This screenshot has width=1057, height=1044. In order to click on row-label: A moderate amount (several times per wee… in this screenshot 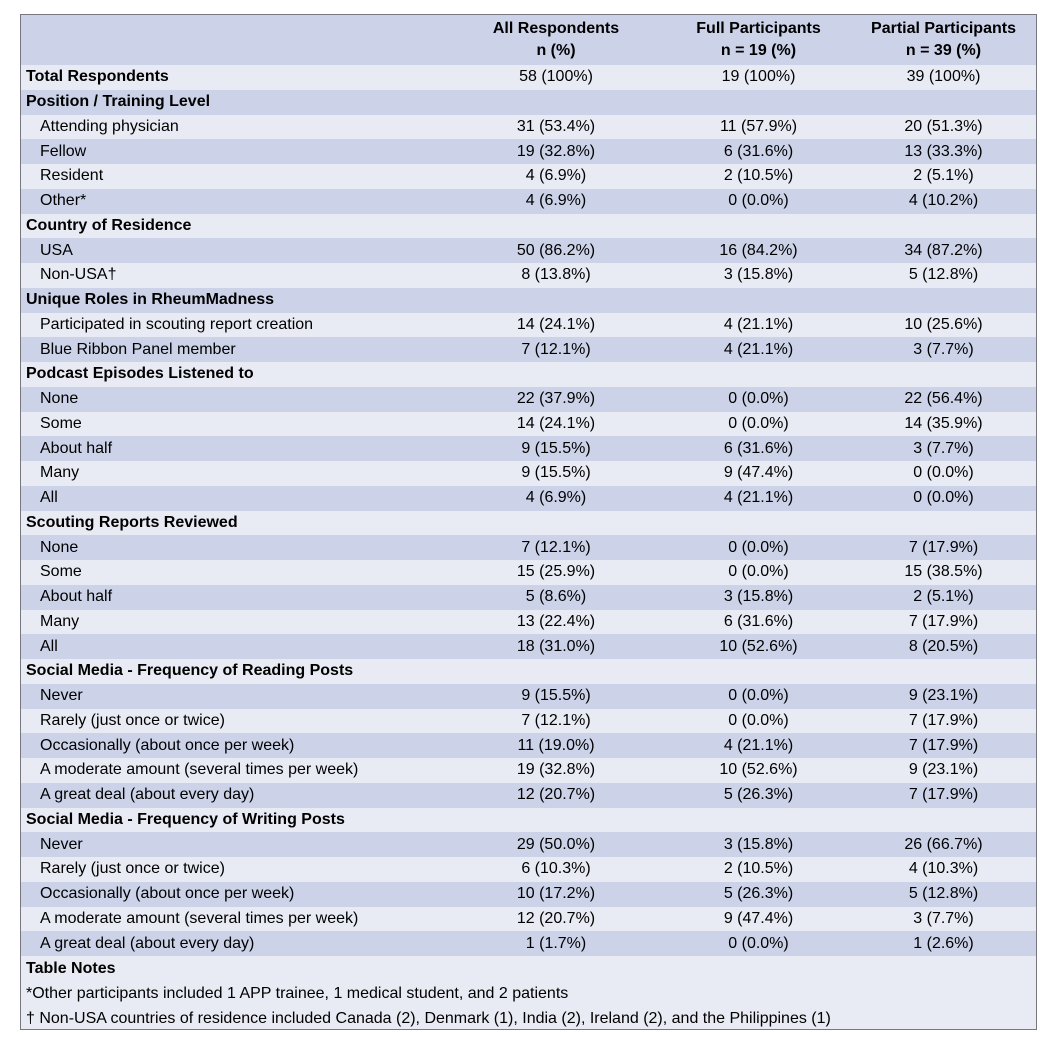, I will do `click(199, 770)`.